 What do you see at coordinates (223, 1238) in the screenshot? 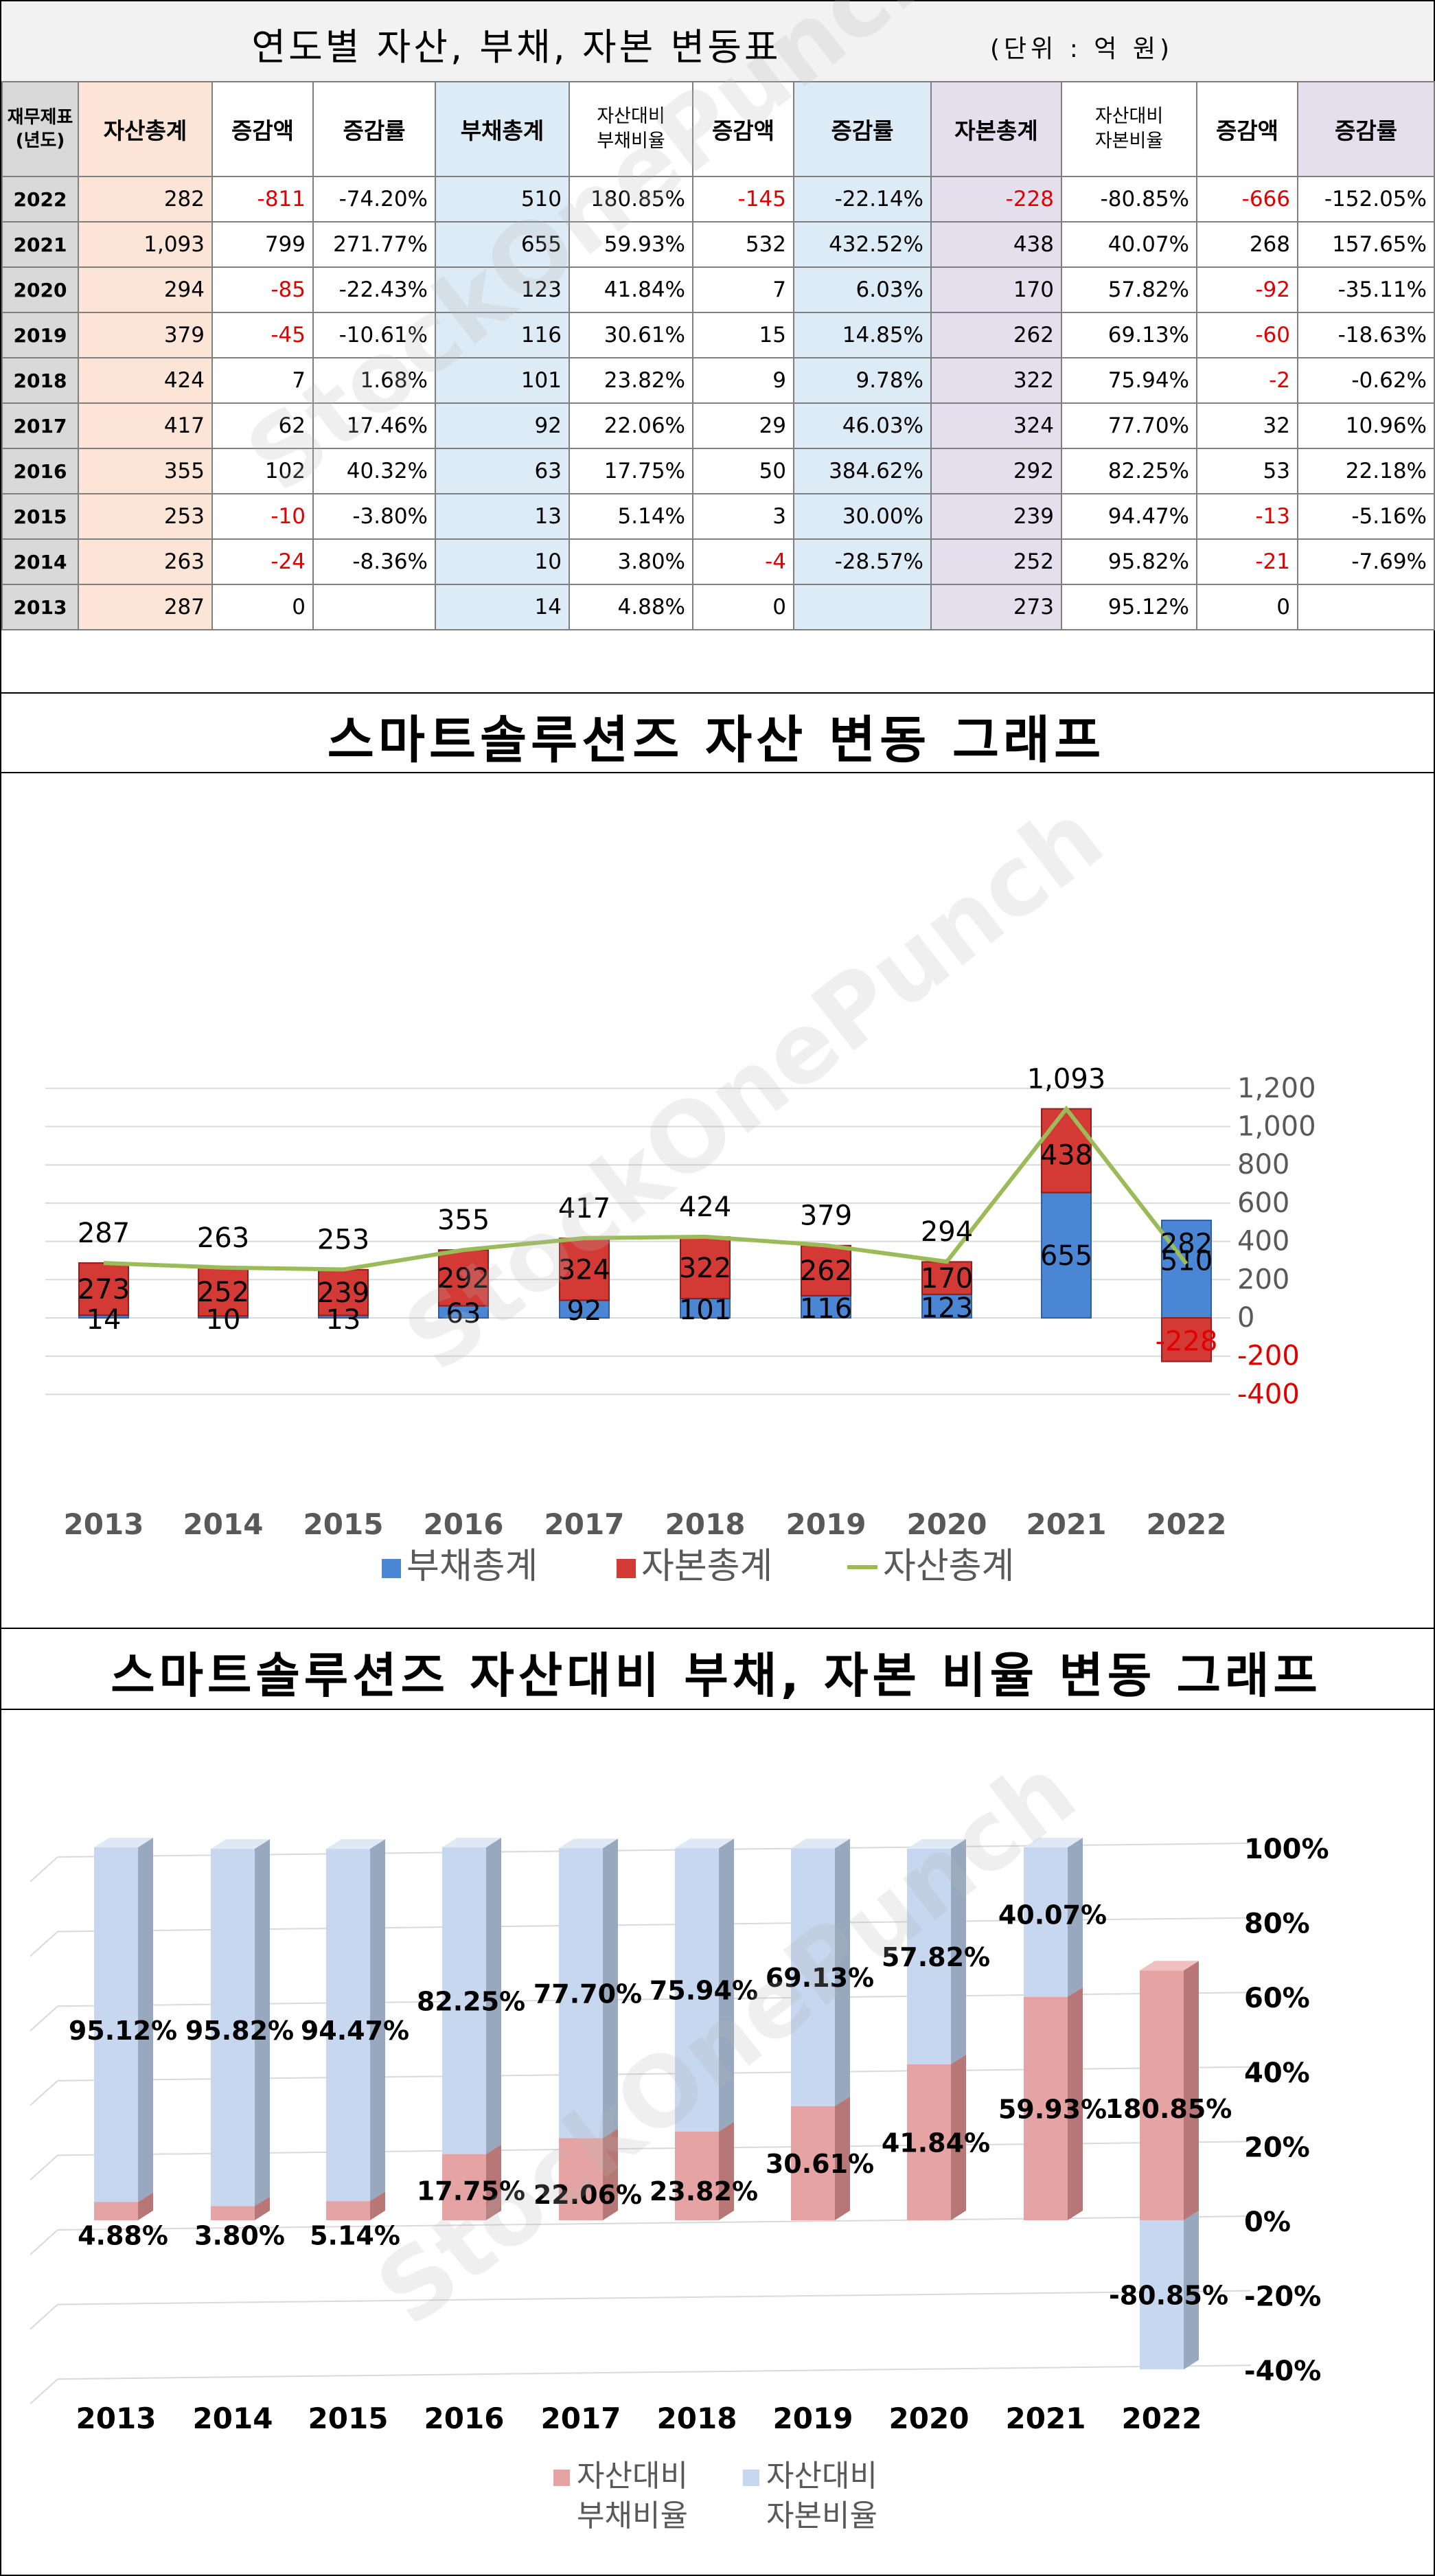
I see `total-value-label: 263` at bounding box center [223, 1238].